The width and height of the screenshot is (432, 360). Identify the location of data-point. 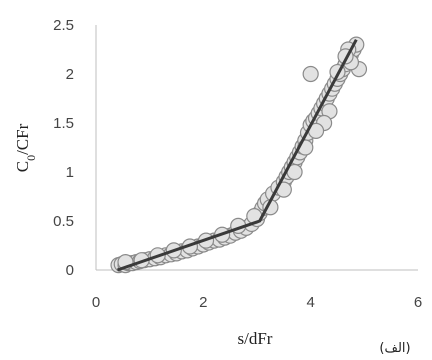
(310, 74).